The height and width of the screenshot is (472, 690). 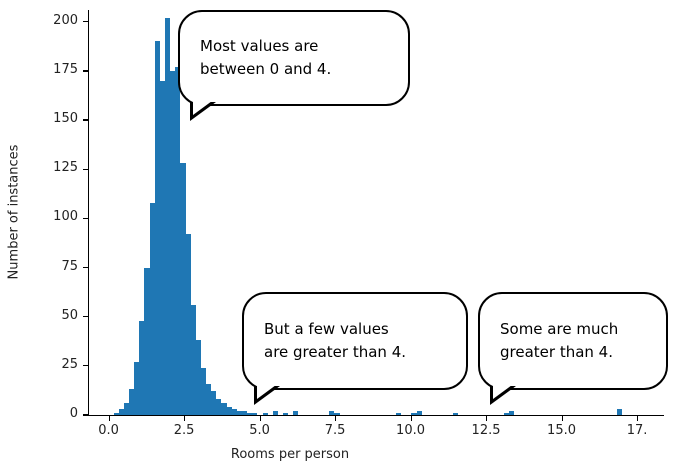 What do you see at coordinates (65, 69) in the screenshot?
I see `y-tick-label: 175` at bounding box center [65, 69].